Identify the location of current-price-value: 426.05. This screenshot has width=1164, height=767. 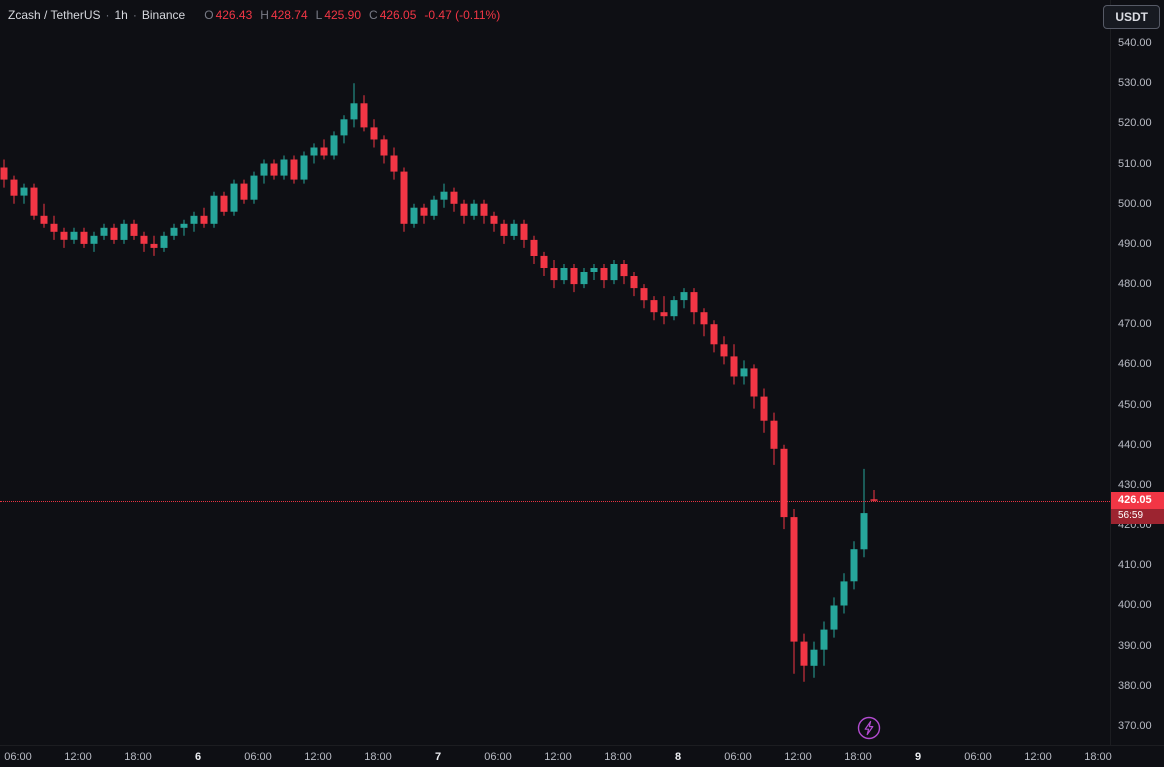
(1137, 500).